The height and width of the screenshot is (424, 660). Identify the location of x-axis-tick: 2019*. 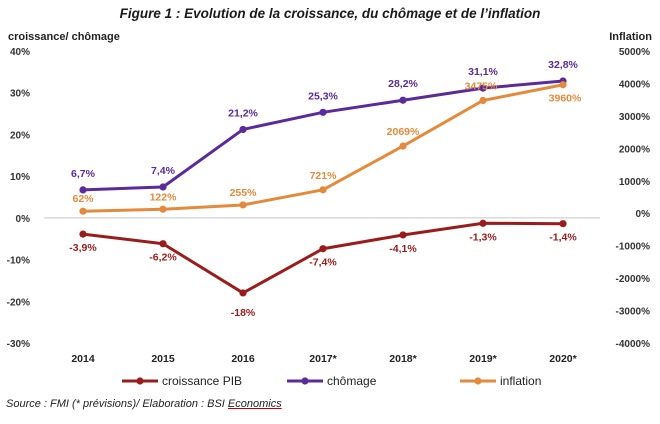
(483, 359).